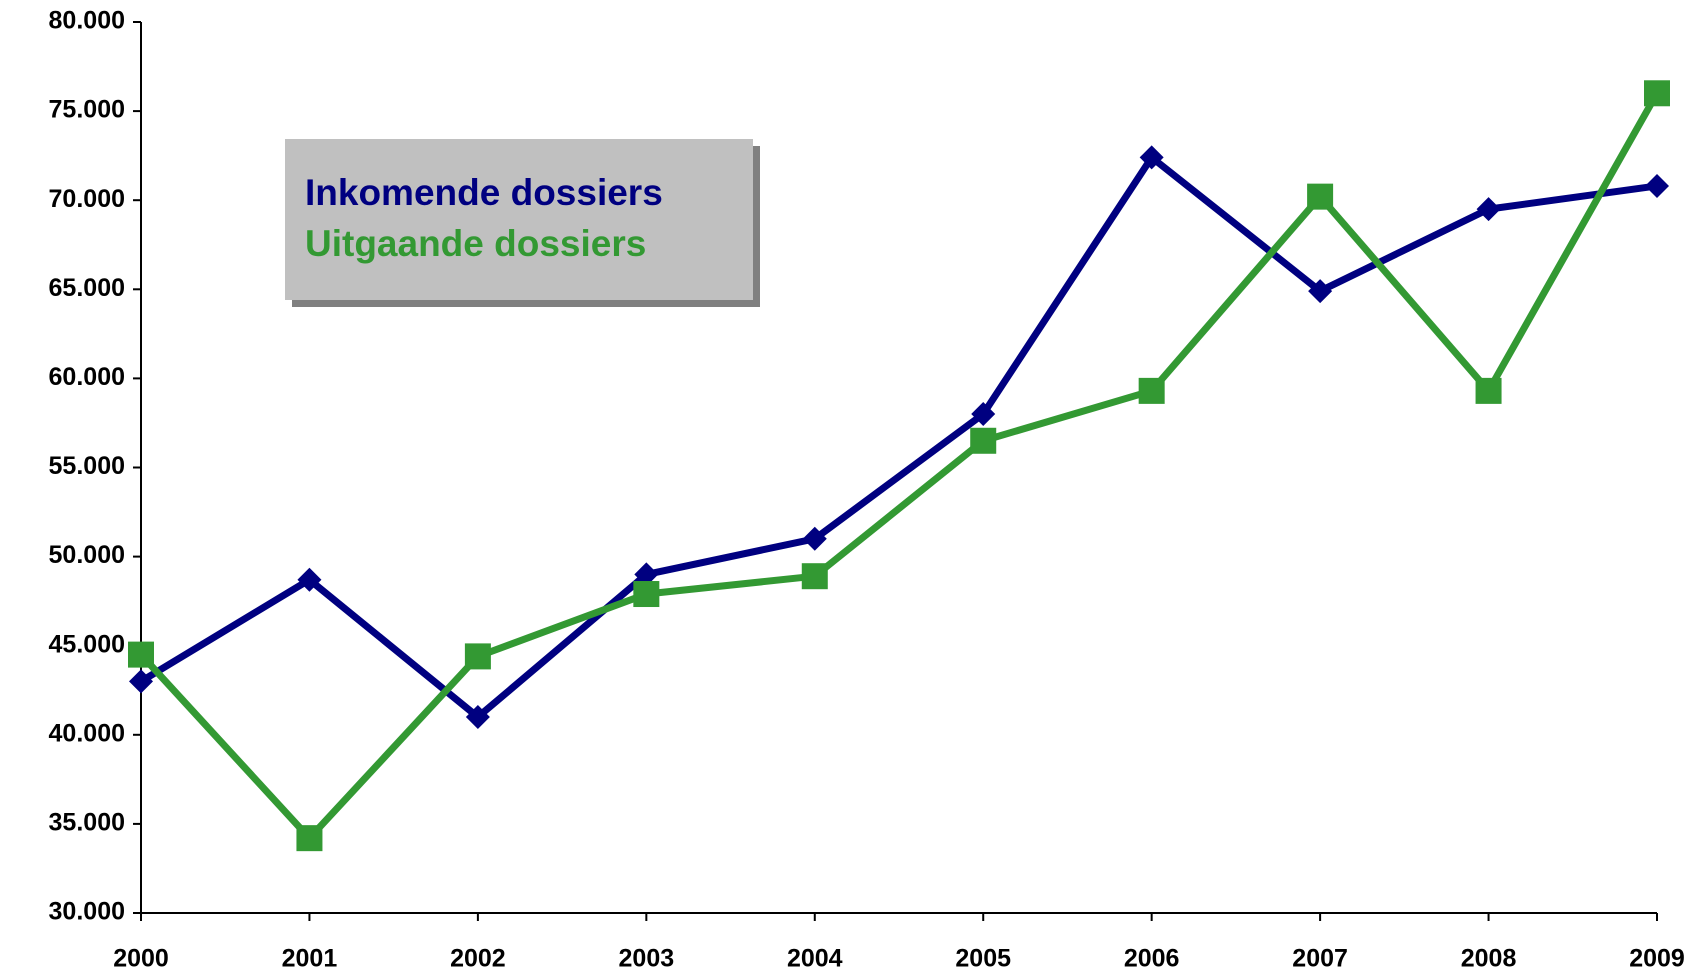 The height and width of the screenshot is (971, 1692). Describe the element at coordinates (519, 219) in the screenshot. I see `legend-box` at that location.